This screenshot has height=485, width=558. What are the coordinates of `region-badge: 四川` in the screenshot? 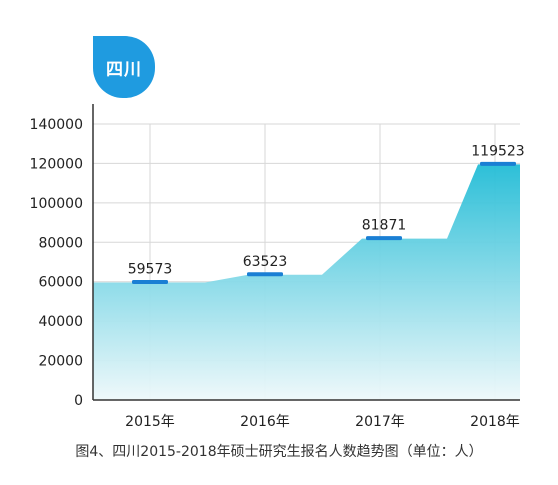 It's located at (124, 67).